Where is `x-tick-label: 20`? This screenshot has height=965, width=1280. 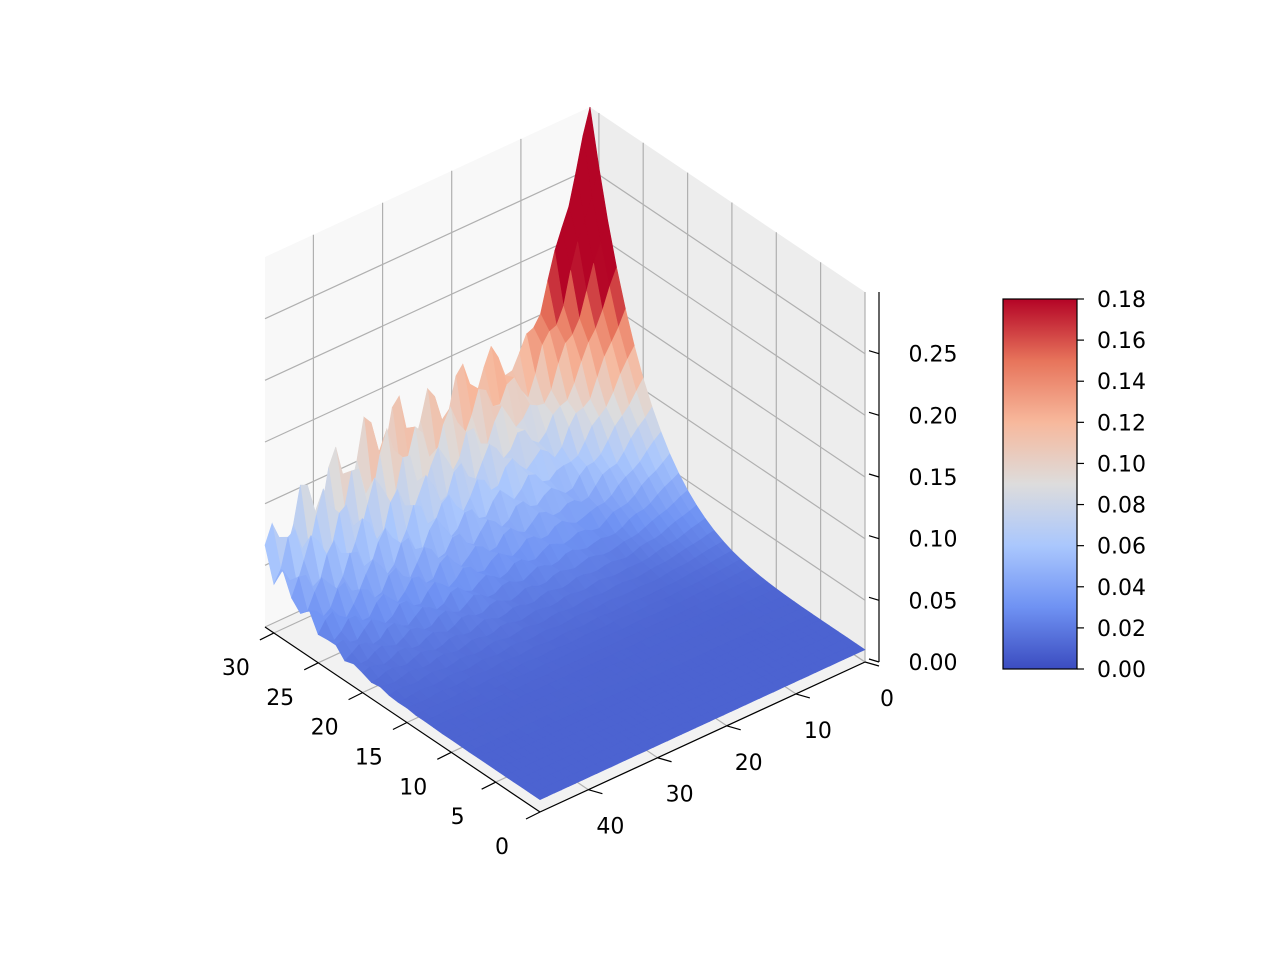 x-tick-label: 20 is located at coordinates (325, 728).